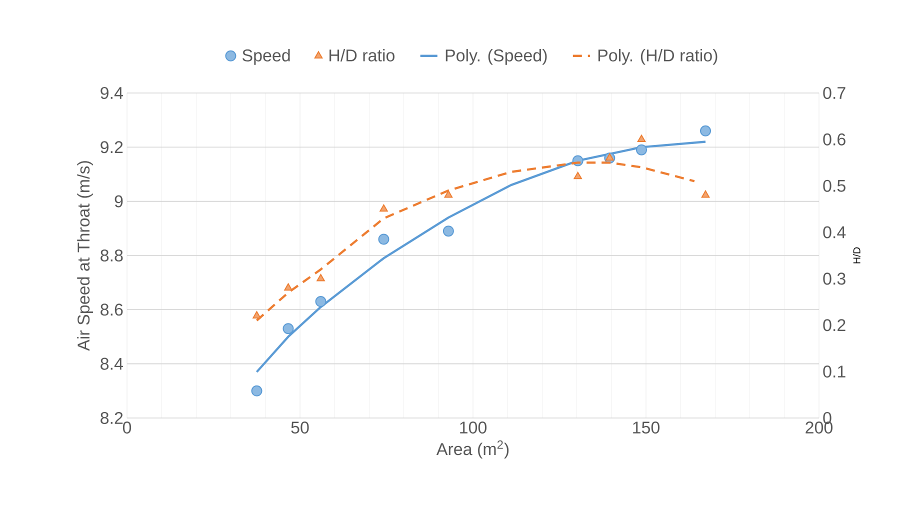  I want to click on legend-label: Speed, so click(266, 56).